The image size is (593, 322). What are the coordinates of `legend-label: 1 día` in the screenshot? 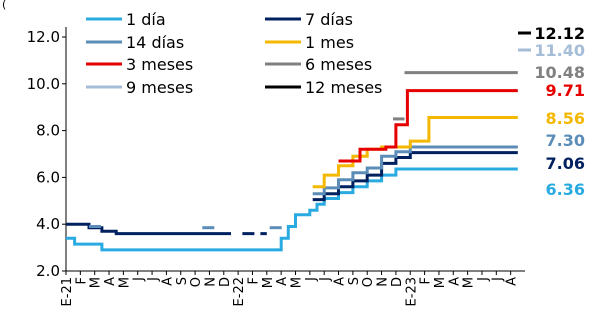 It's located at (146, 19).